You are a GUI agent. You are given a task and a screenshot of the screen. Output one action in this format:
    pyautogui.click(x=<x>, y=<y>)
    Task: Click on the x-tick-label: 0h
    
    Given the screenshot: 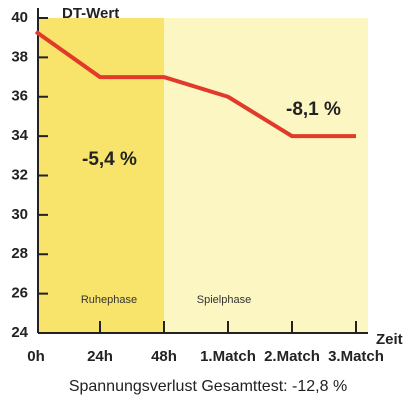 What is the action you would take?
    pyautogui.click(x=36, y=356)
    